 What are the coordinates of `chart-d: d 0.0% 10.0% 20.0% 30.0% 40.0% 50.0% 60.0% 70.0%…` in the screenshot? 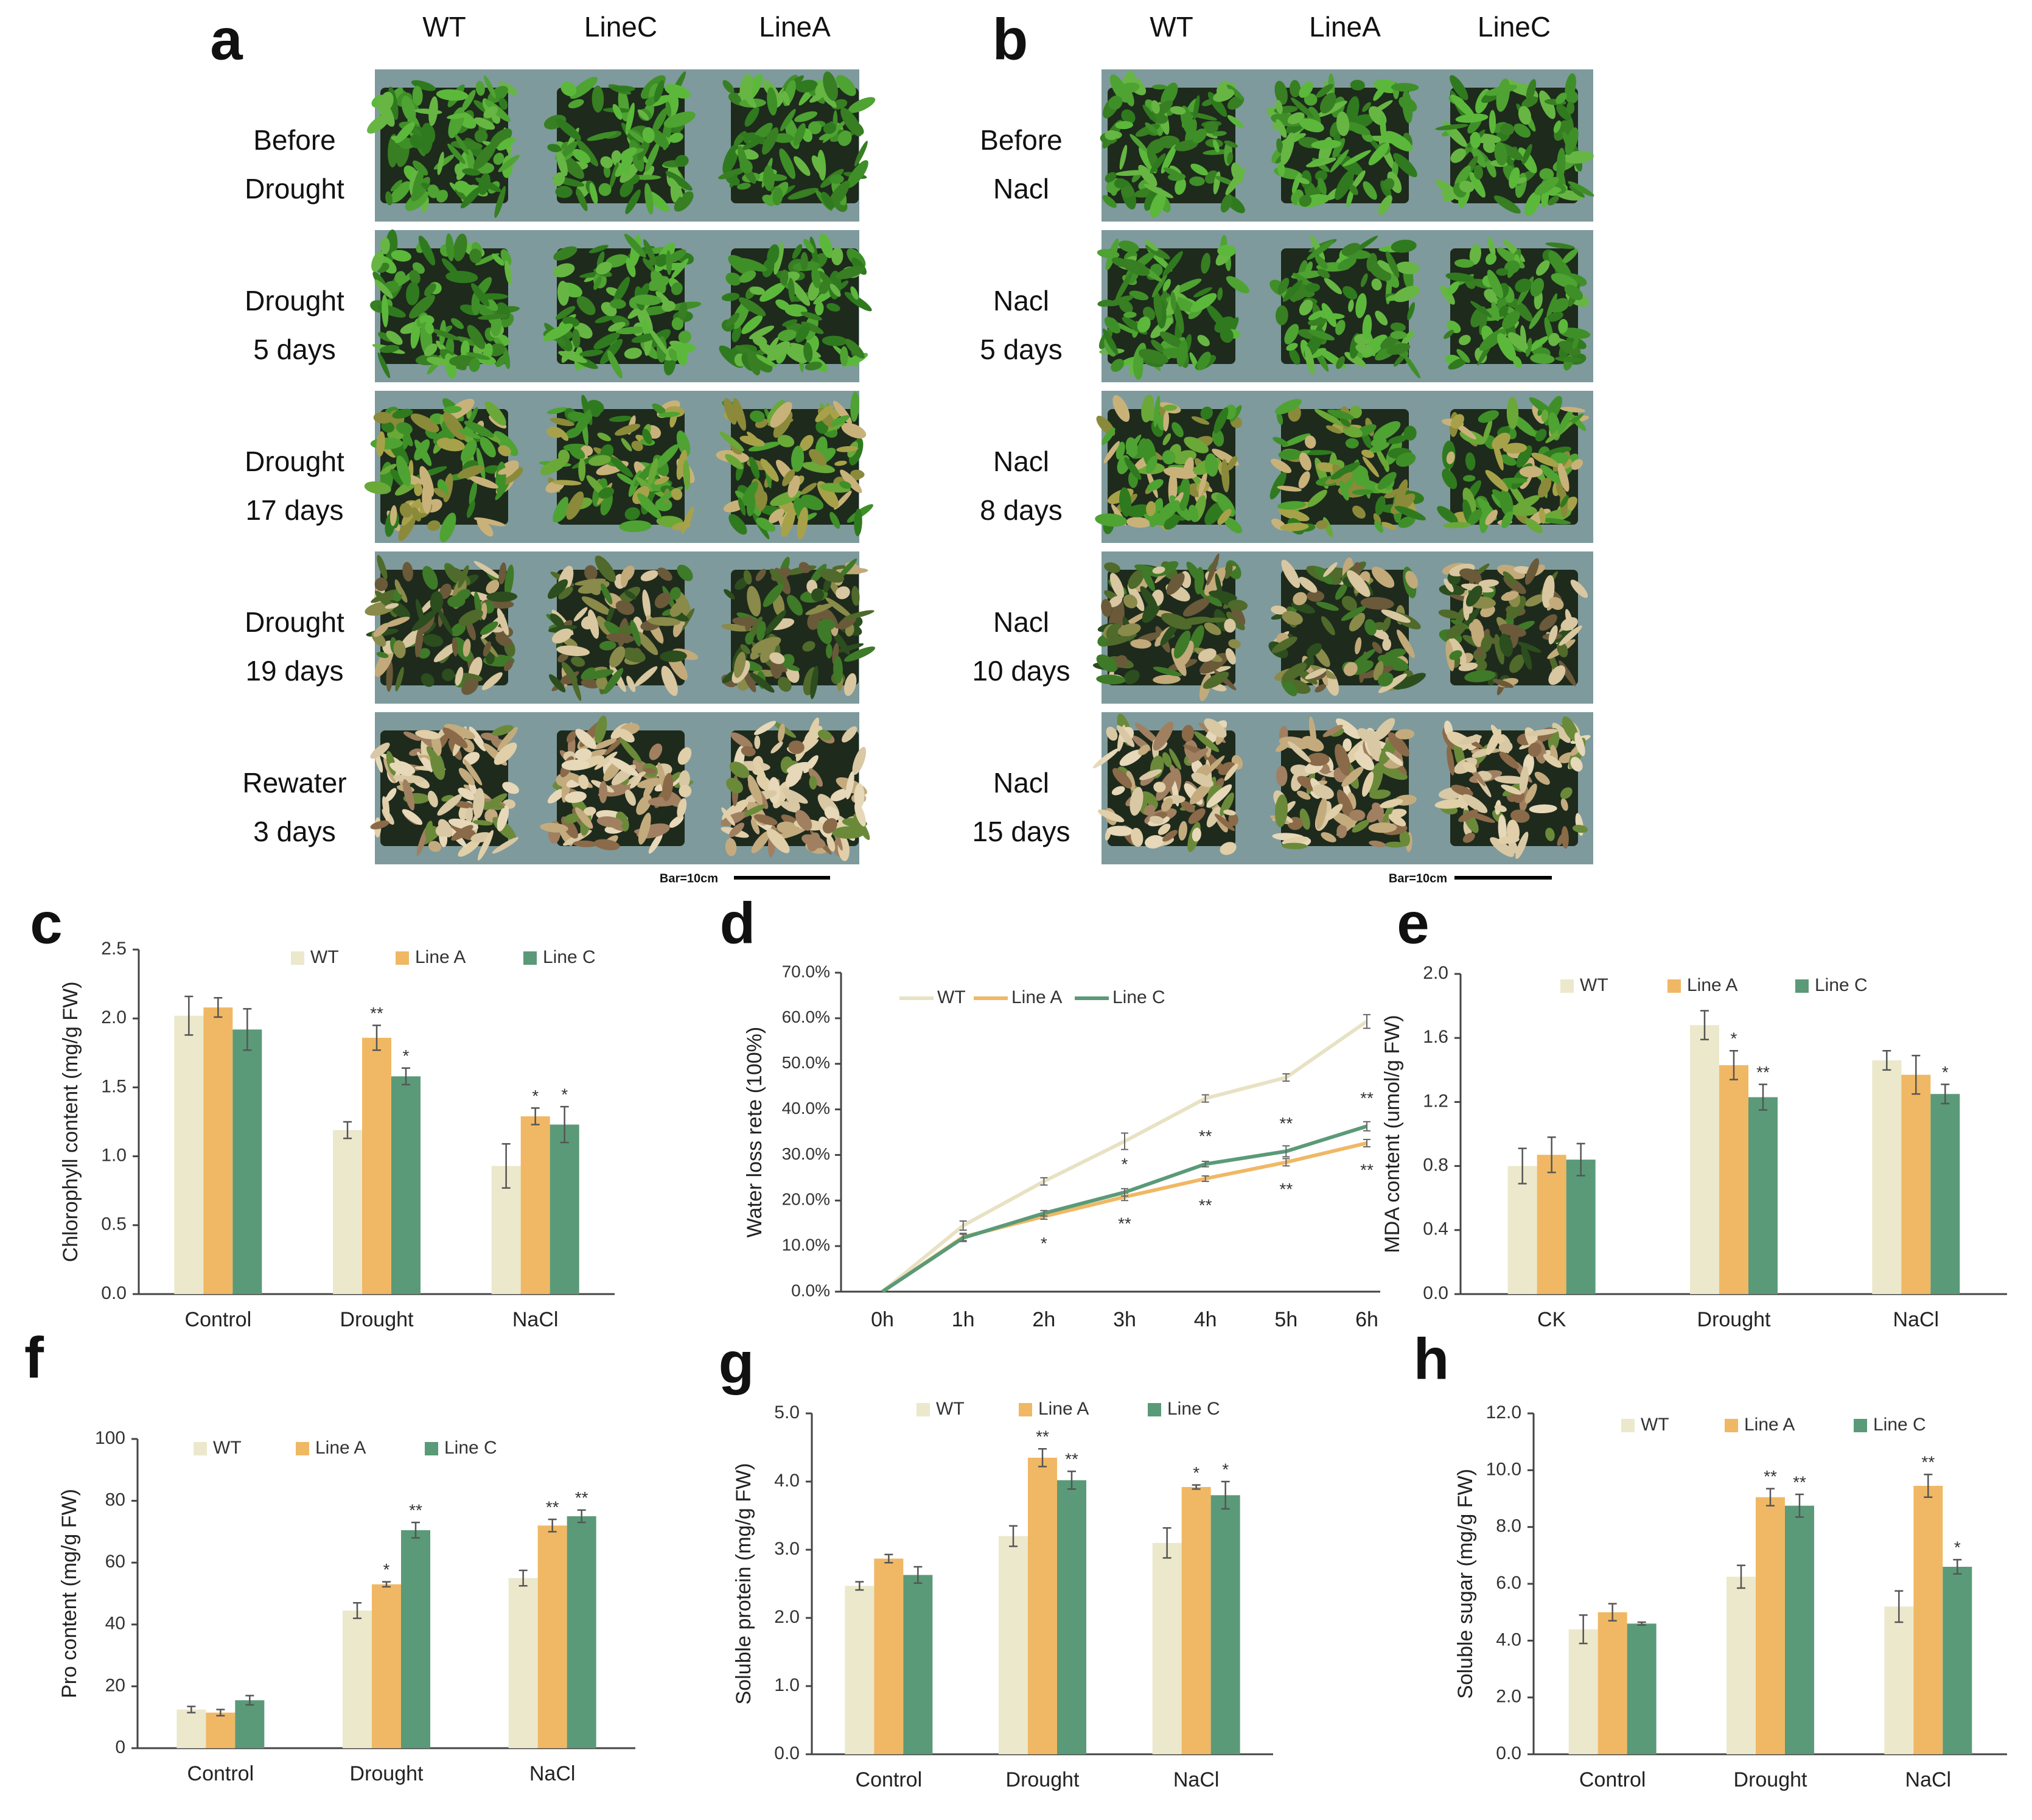 It's located at (1050, 1111).